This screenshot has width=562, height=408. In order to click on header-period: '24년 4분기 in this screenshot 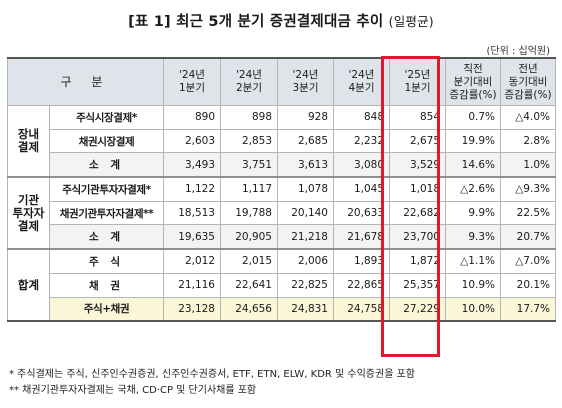, I will do `click(361, 81)`.